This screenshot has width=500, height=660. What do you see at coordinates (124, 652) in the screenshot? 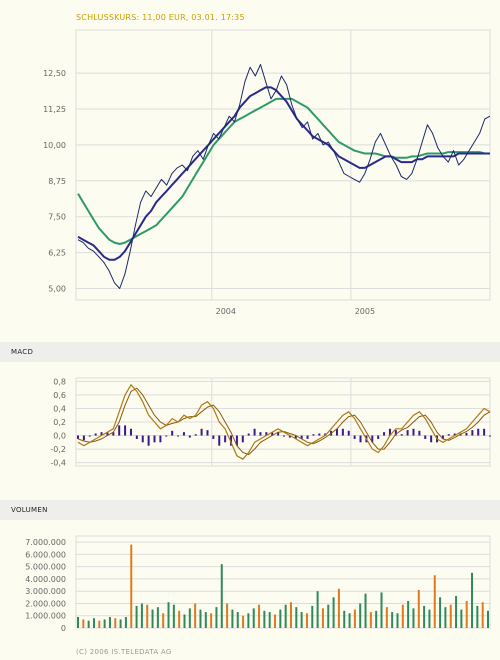
I see `copyright-text: (C) 2006 IS.TELEDATA AG` at bounding box center [124, 652].